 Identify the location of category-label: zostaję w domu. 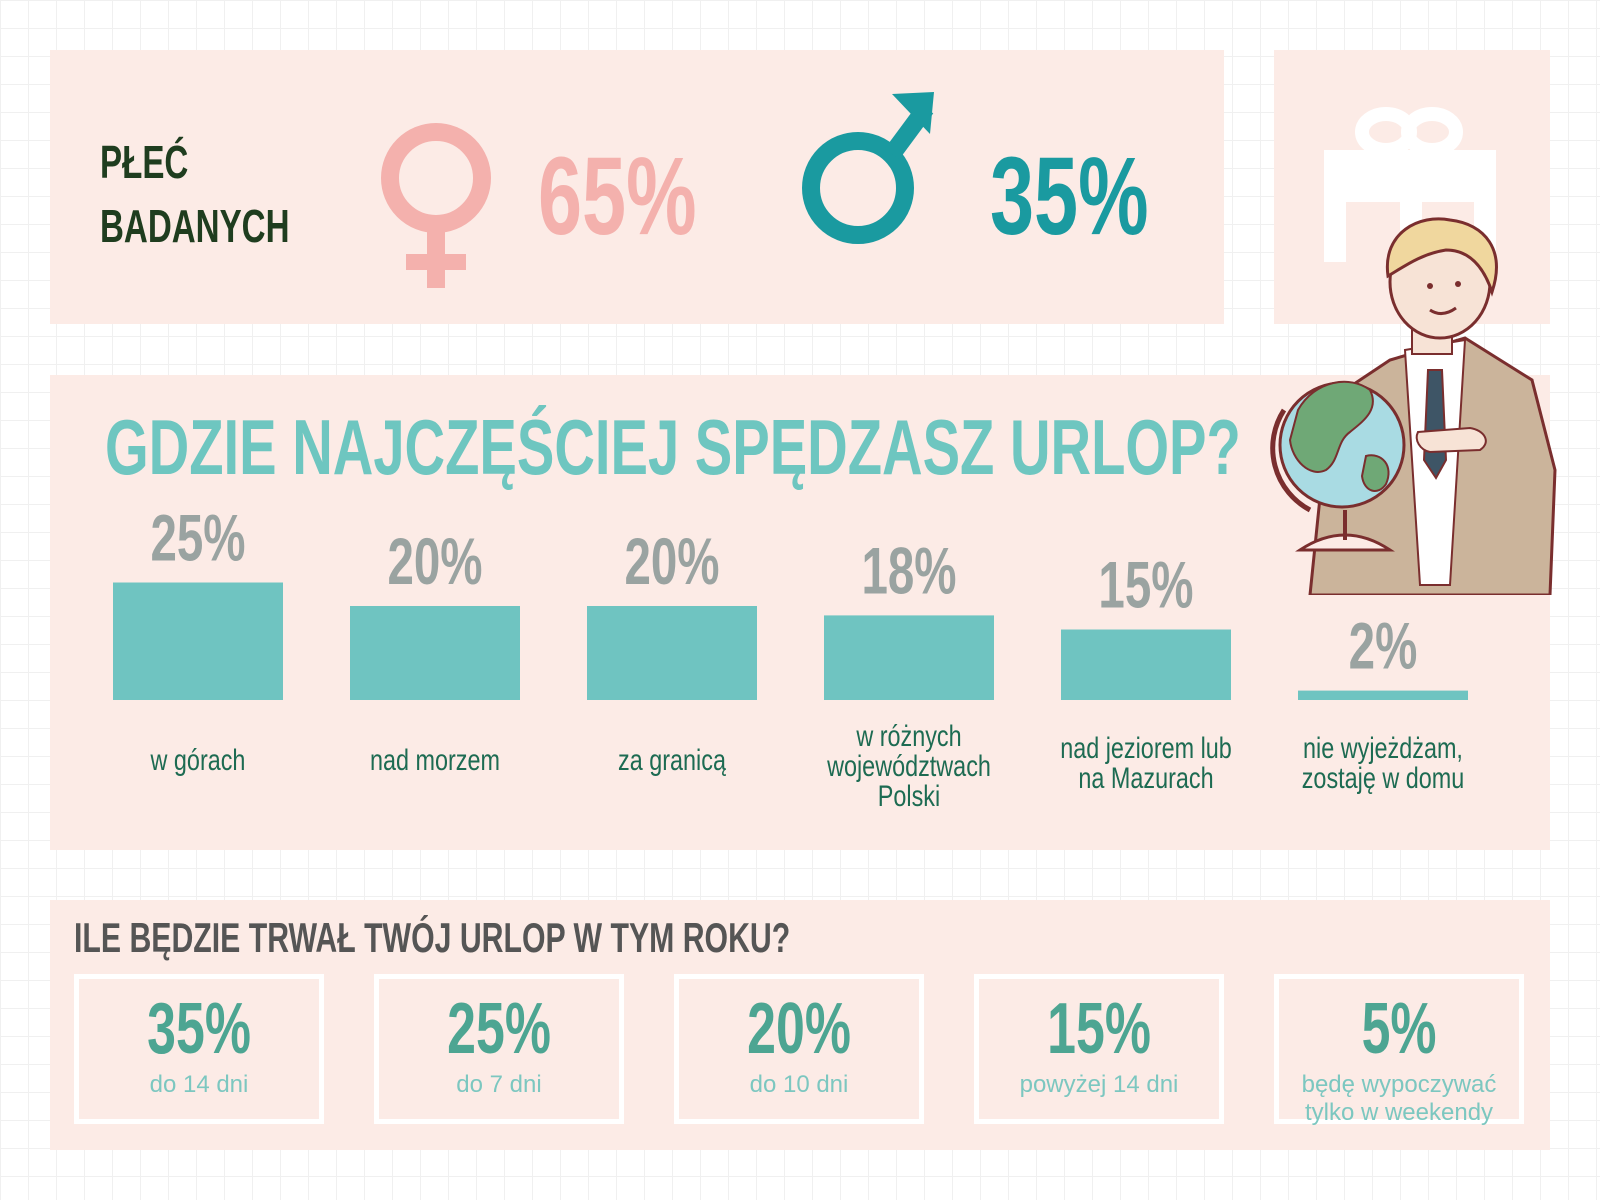
(1383, 777).